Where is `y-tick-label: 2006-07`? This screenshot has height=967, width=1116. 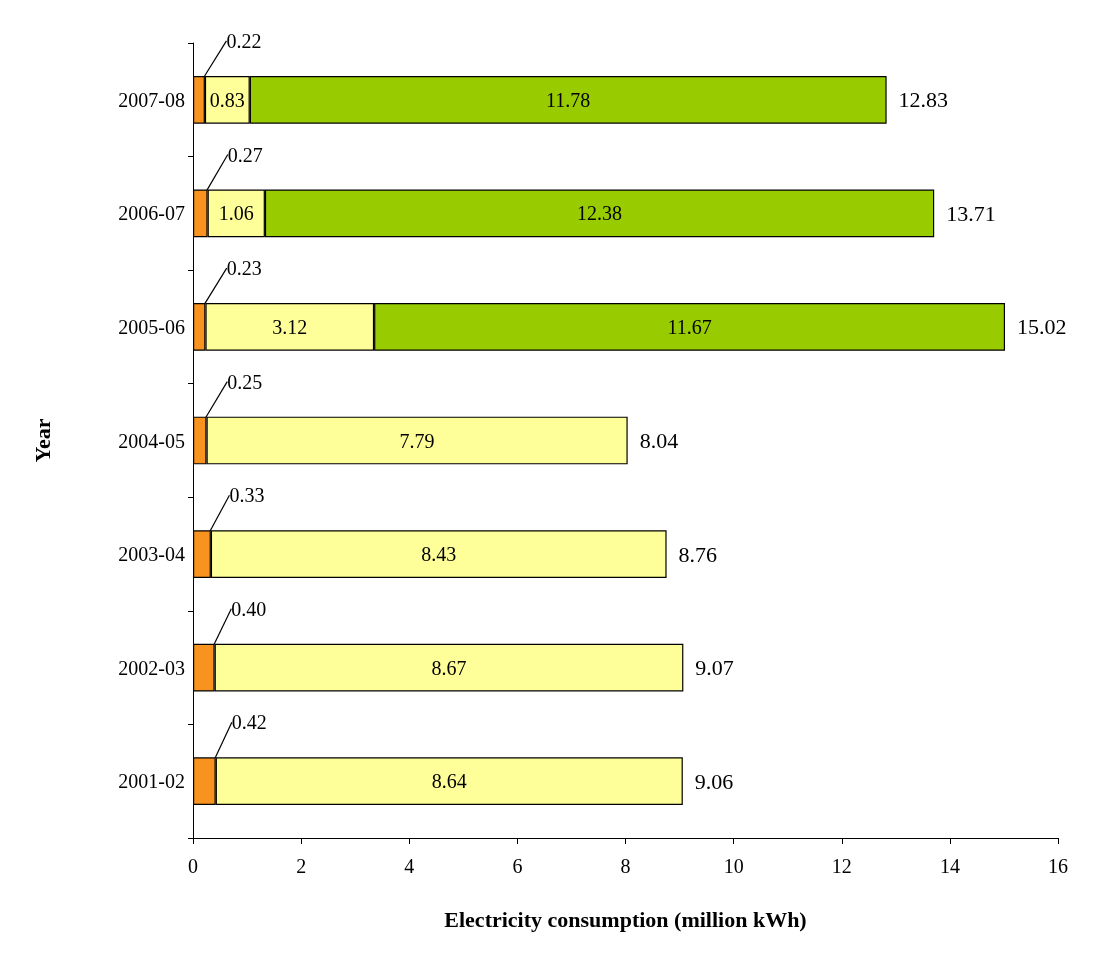 y-tick-label: 2006-07 is located at coordinates (151, 213).